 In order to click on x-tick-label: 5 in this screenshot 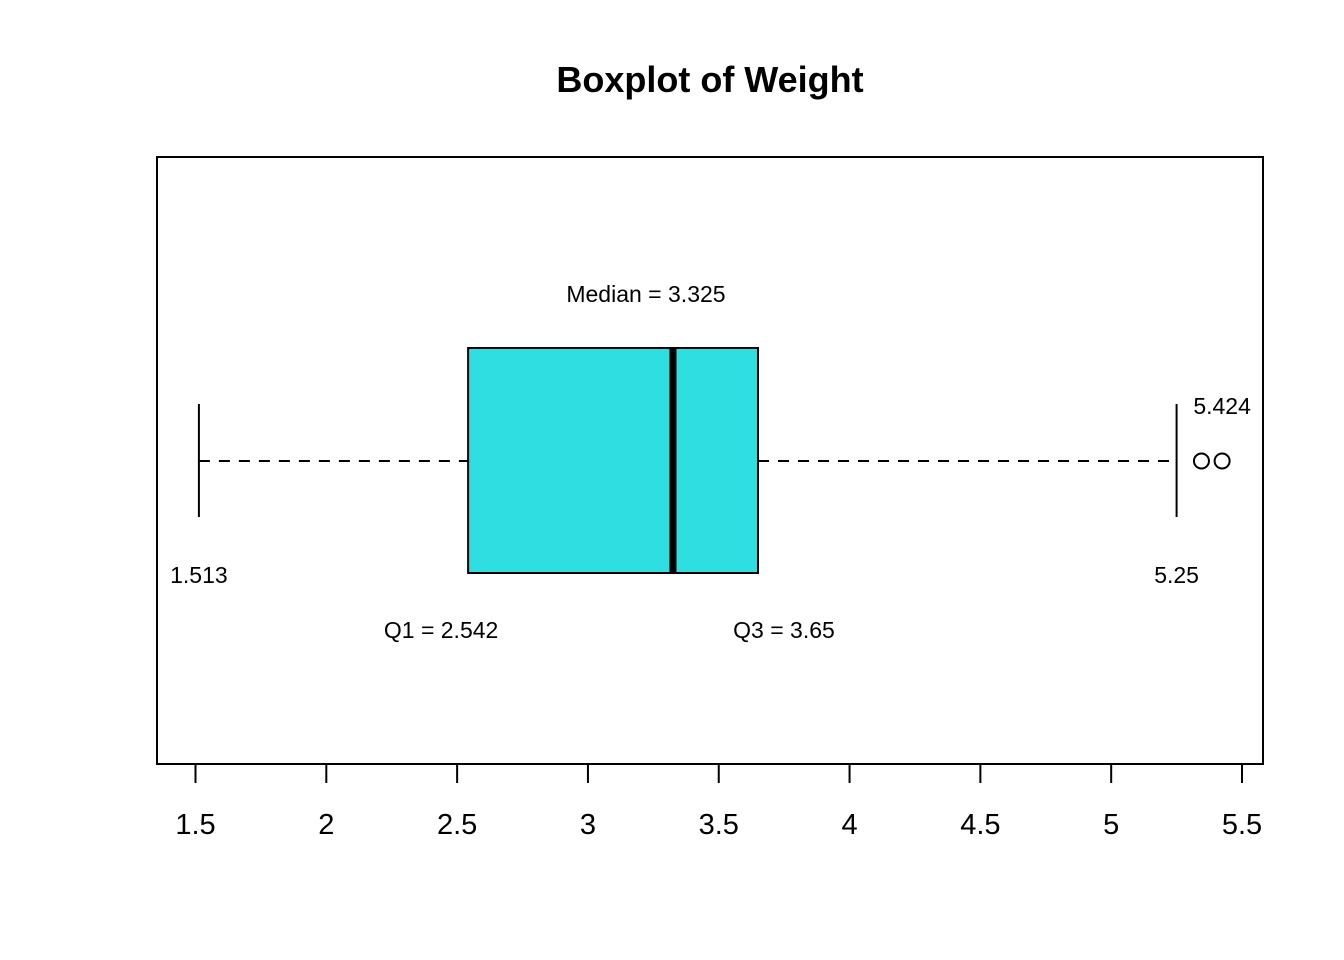, I will do `click(1111, 825)`.